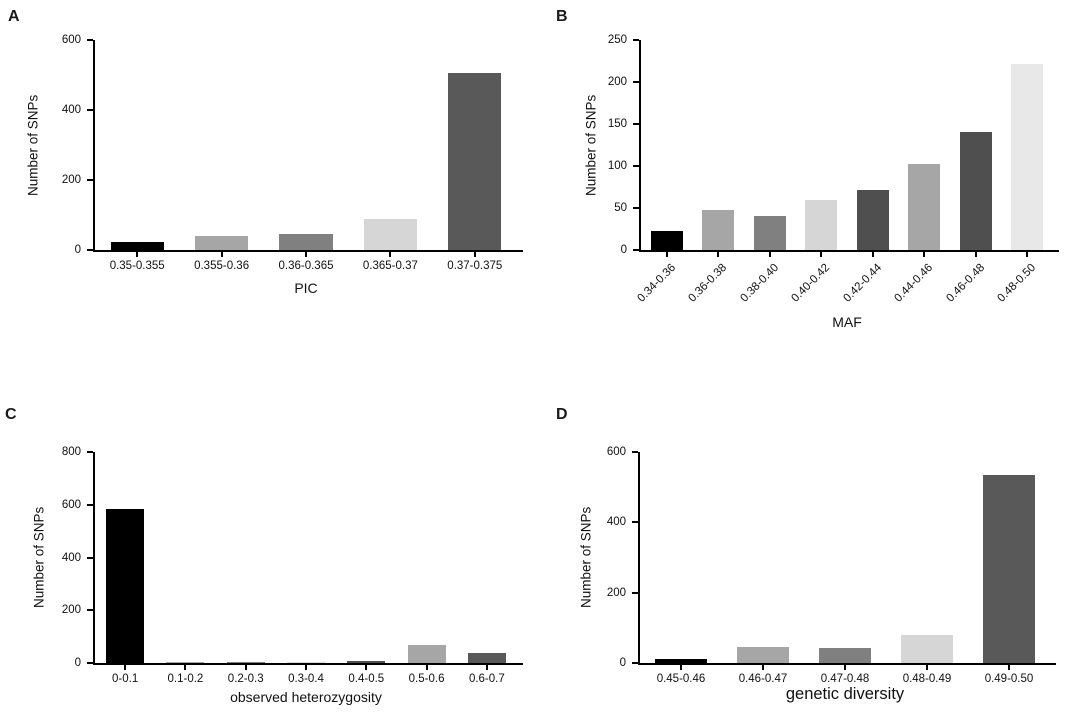  I want to click on panel-label-A: A, so click(14, 16).